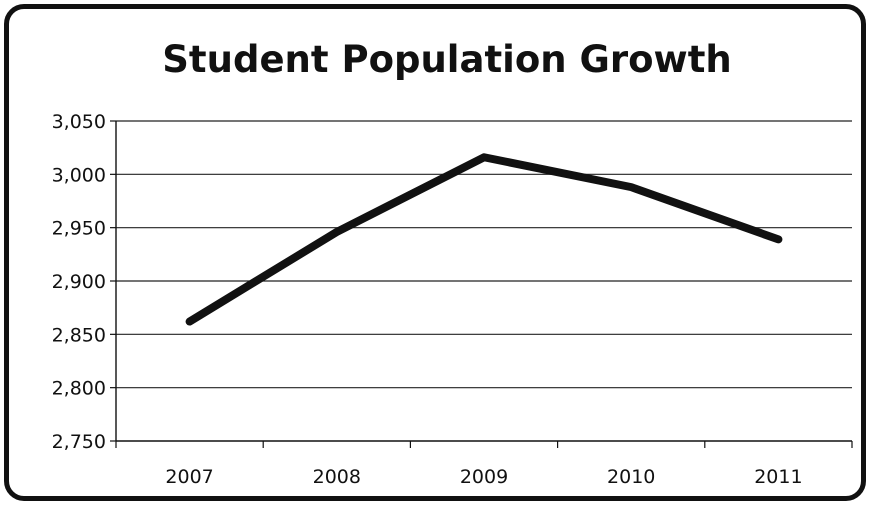  What do you see at coordinates (79, 175) in the screenshot?
I see `y-tick-label: 3,000` at bounding box center [79, 175].